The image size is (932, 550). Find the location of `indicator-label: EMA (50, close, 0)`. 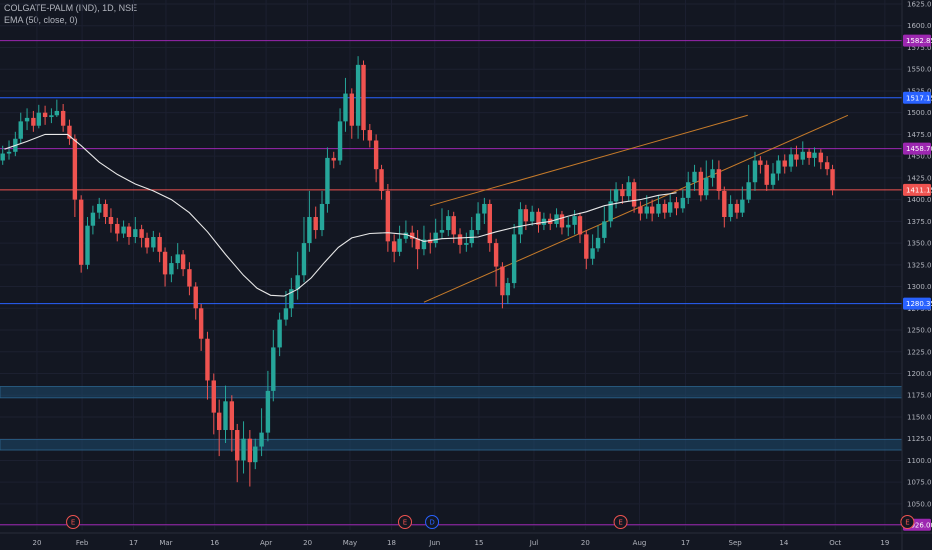

indicator-label: EMA (50, close, 0) is located at coordinates (41, 20).